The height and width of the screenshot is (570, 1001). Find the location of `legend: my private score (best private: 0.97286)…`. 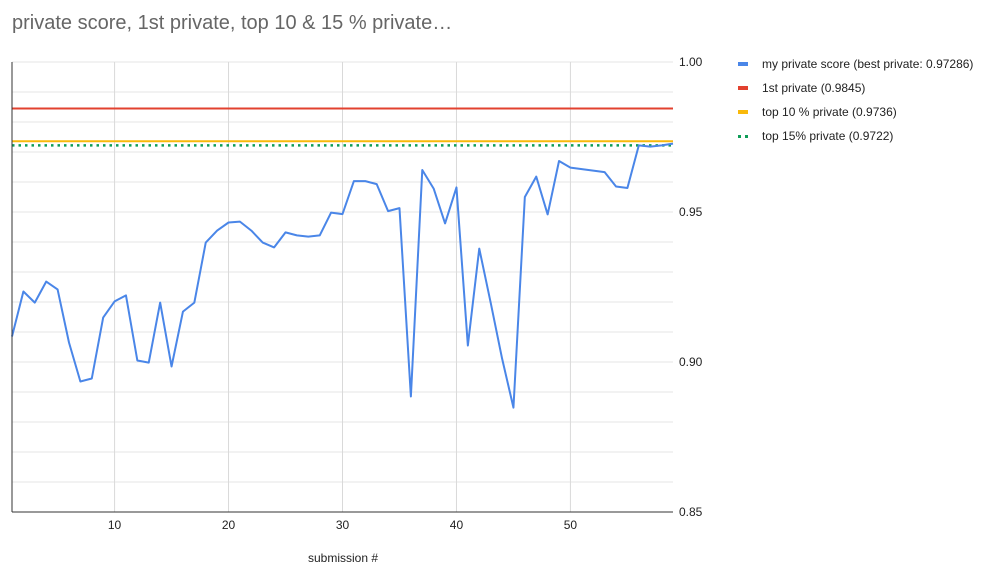

legend: my private score (best private: 0.97286)… is located at coordinates (855, 100).